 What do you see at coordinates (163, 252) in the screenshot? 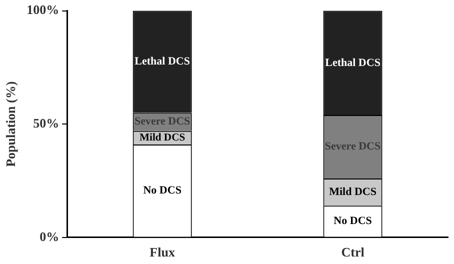
I see `x-tick-label: Flux` at bounding box center [163, 252].